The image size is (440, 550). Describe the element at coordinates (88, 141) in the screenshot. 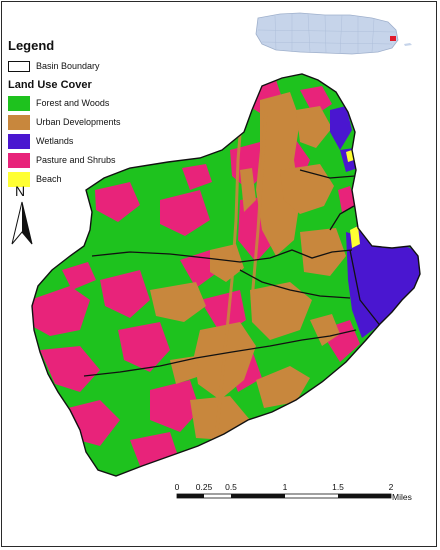

I see `legend-item-wetlands: Wetlands` at that location.